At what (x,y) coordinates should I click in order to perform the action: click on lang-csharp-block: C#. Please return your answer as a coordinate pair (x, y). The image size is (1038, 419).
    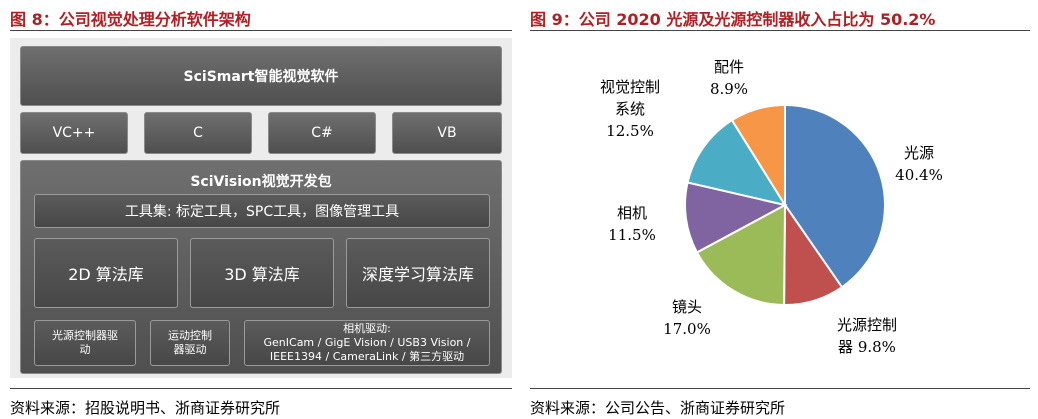
    Looking at the image, I should click on (322, 133).